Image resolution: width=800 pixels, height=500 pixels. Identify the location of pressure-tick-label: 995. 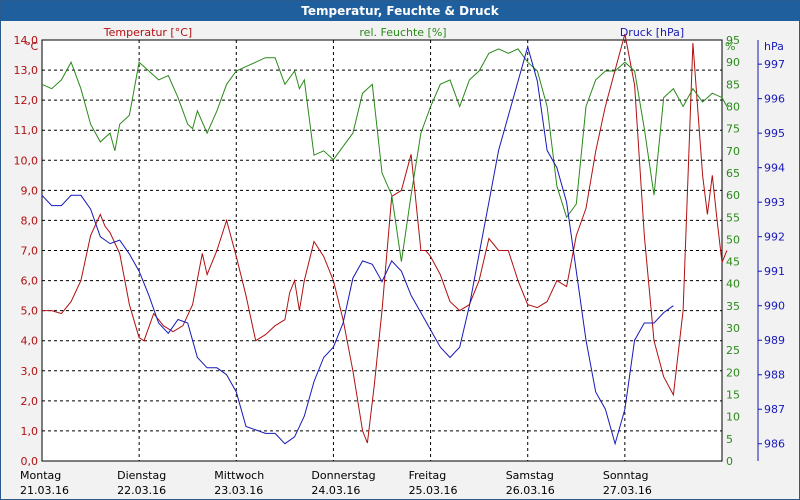
(774, 133).